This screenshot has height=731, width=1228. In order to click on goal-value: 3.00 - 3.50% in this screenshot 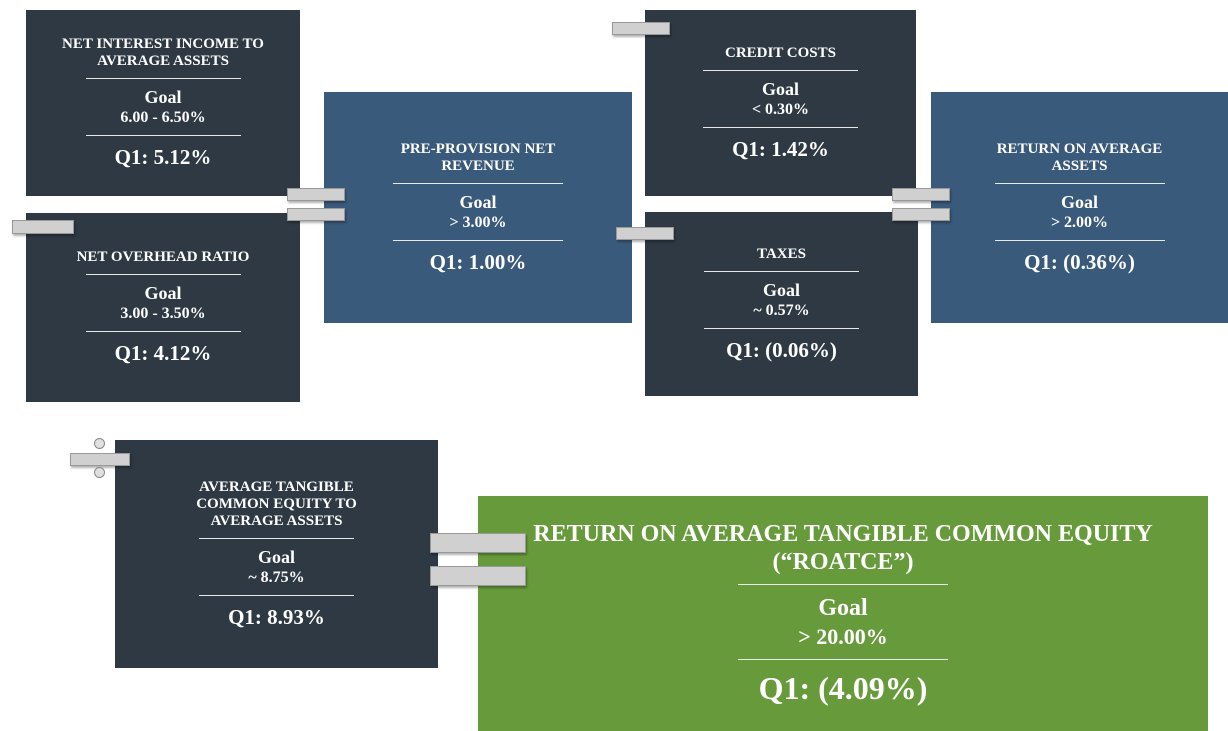, I will do `click(163, 313)`.